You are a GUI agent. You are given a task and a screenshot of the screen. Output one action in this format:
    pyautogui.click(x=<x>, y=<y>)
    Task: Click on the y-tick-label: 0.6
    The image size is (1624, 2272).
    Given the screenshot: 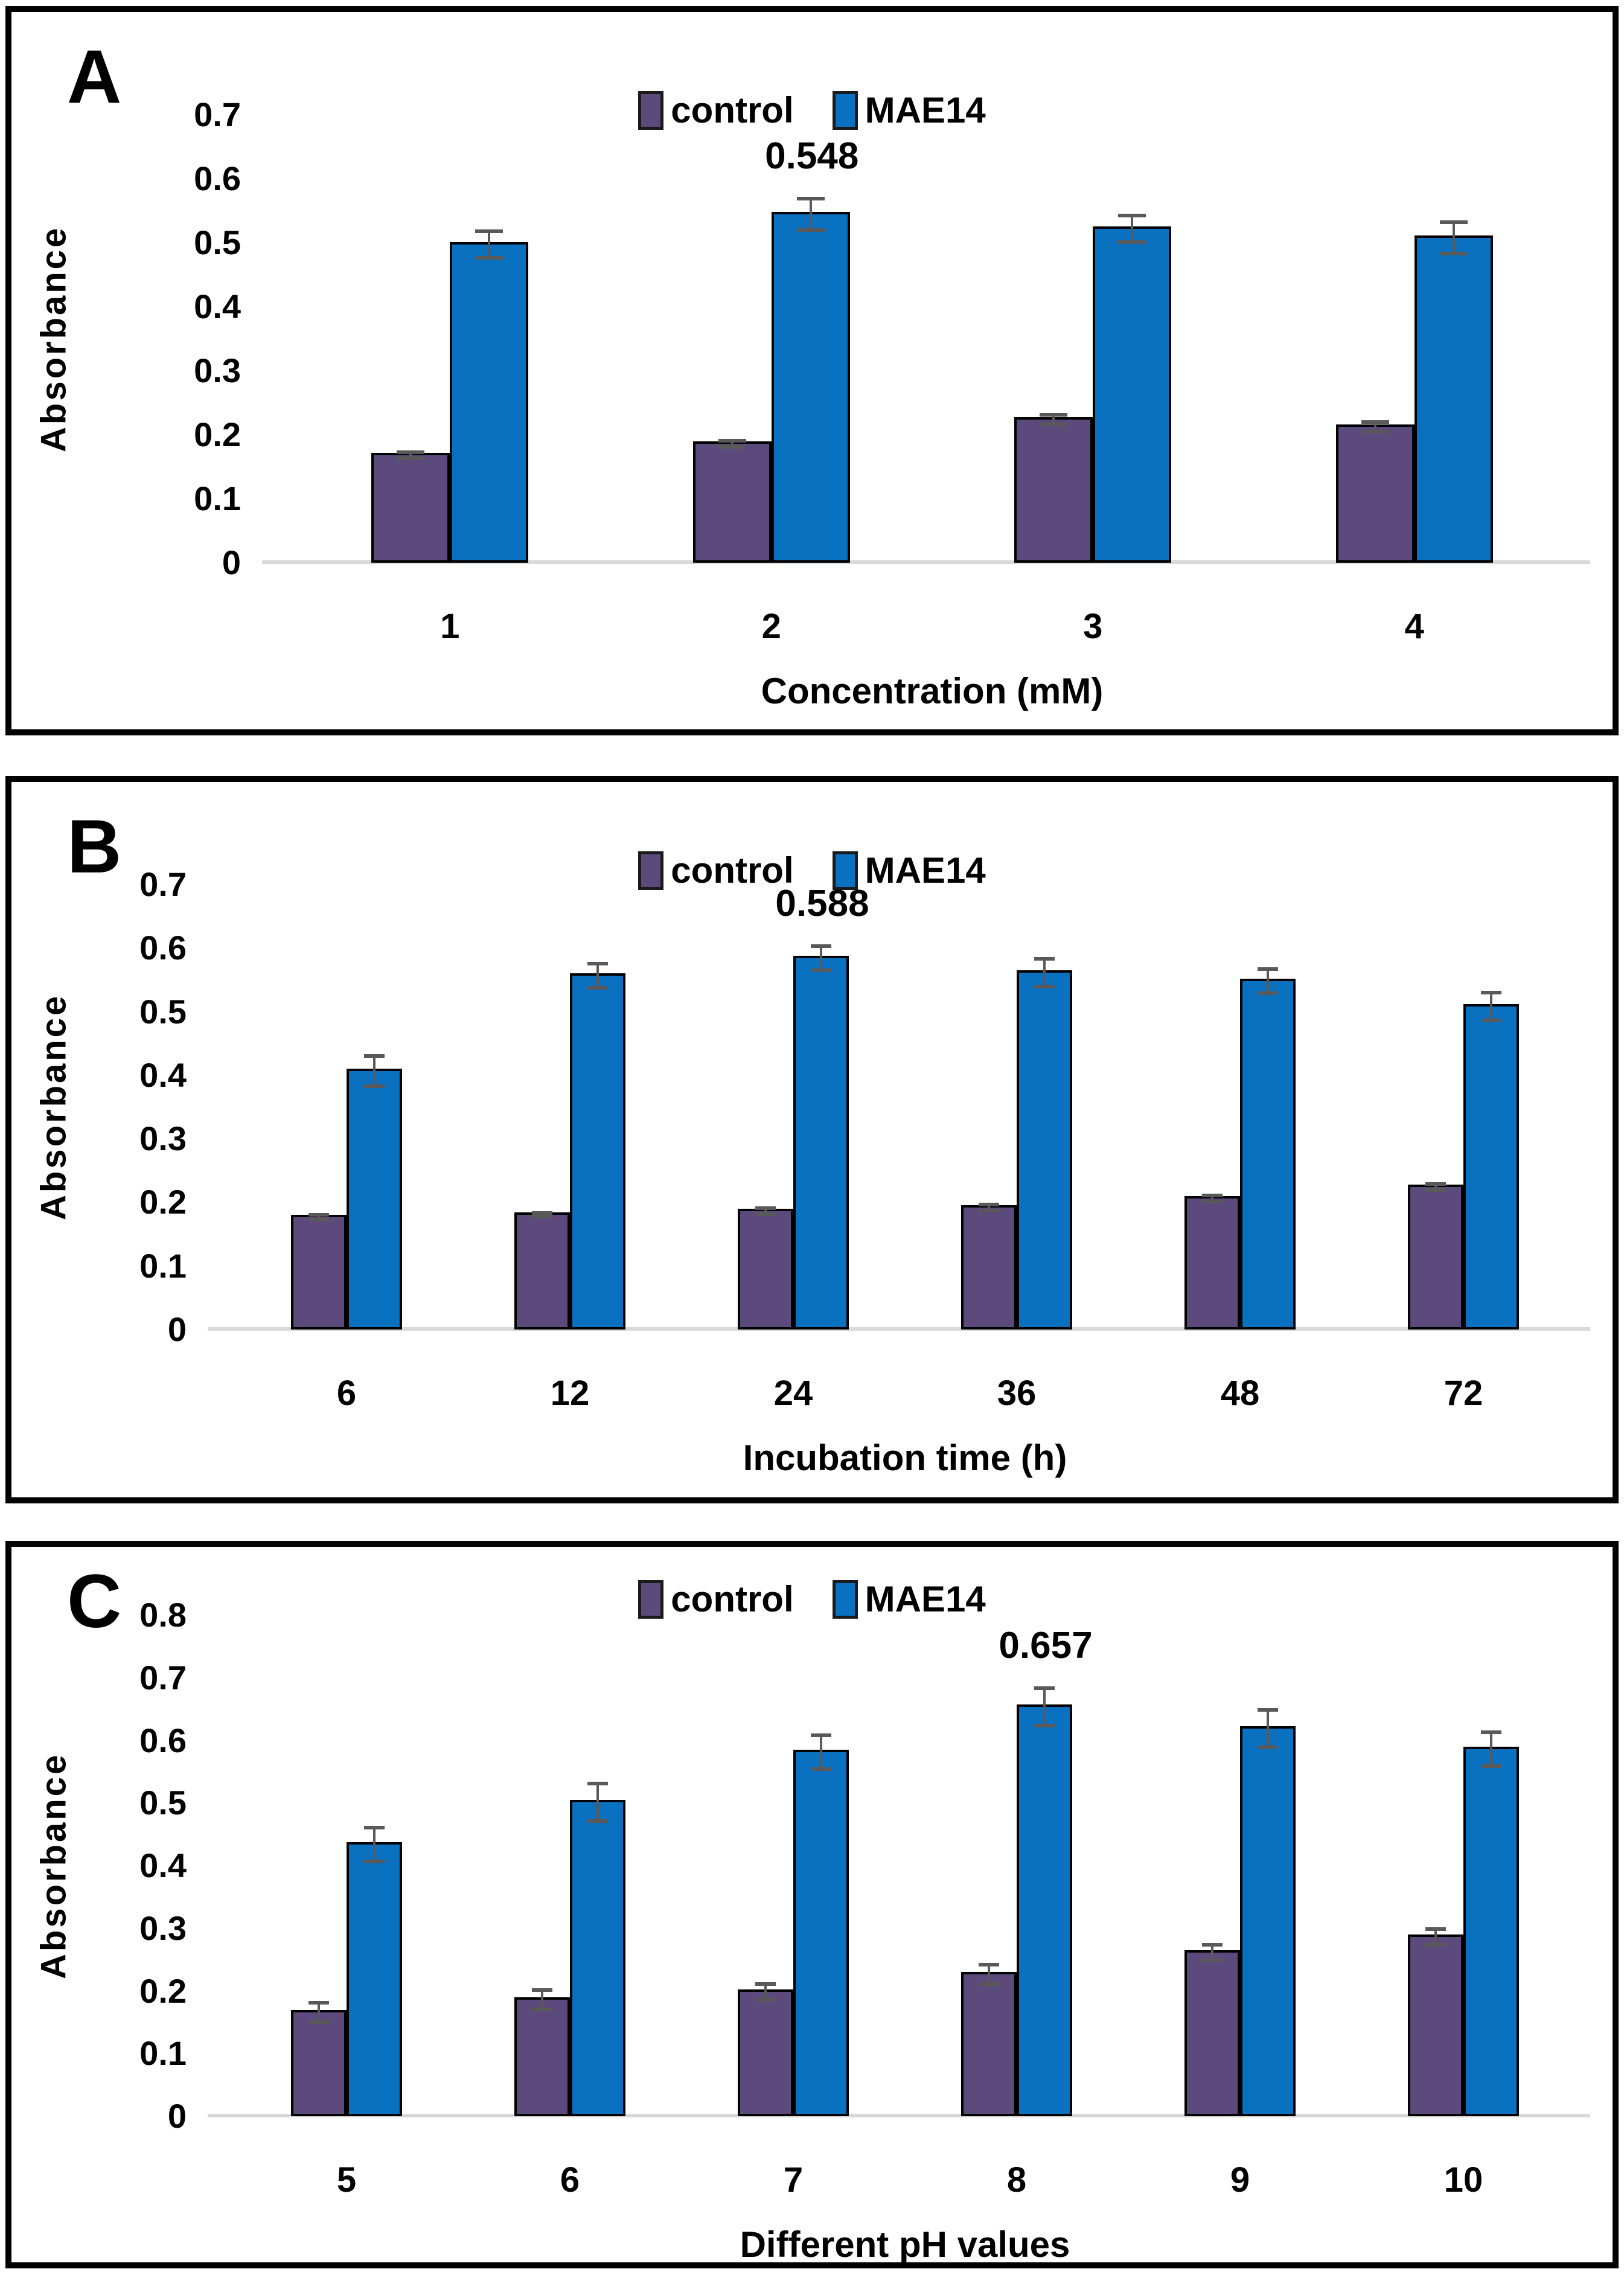 What is the action you would take?
    pyautogui.click(x=163, y=1740)
    